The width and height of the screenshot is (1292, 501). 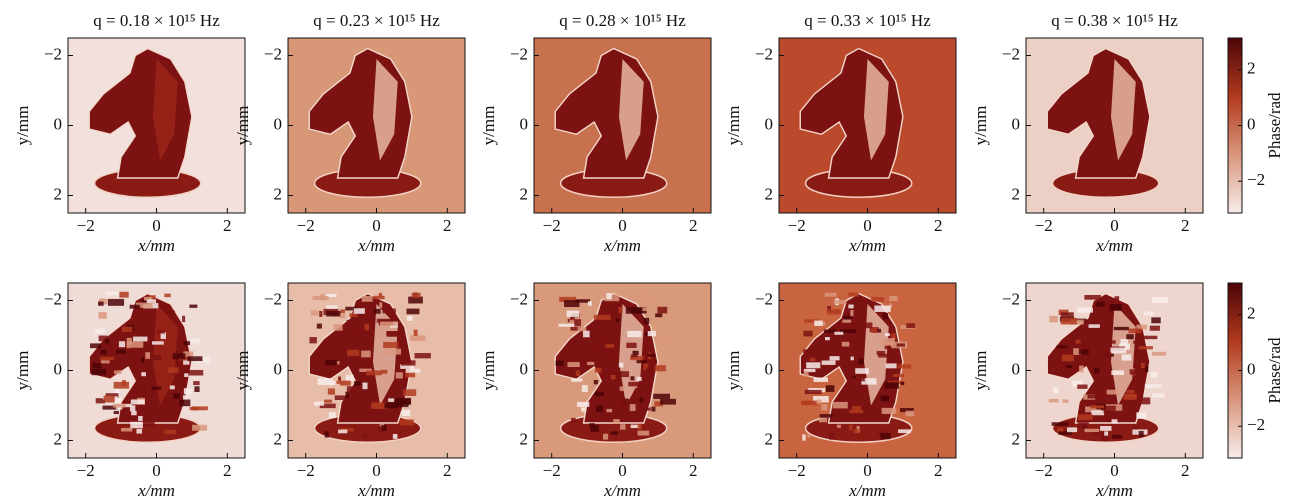 I want to click on heatmap-image, so click(x=1114, y=370).